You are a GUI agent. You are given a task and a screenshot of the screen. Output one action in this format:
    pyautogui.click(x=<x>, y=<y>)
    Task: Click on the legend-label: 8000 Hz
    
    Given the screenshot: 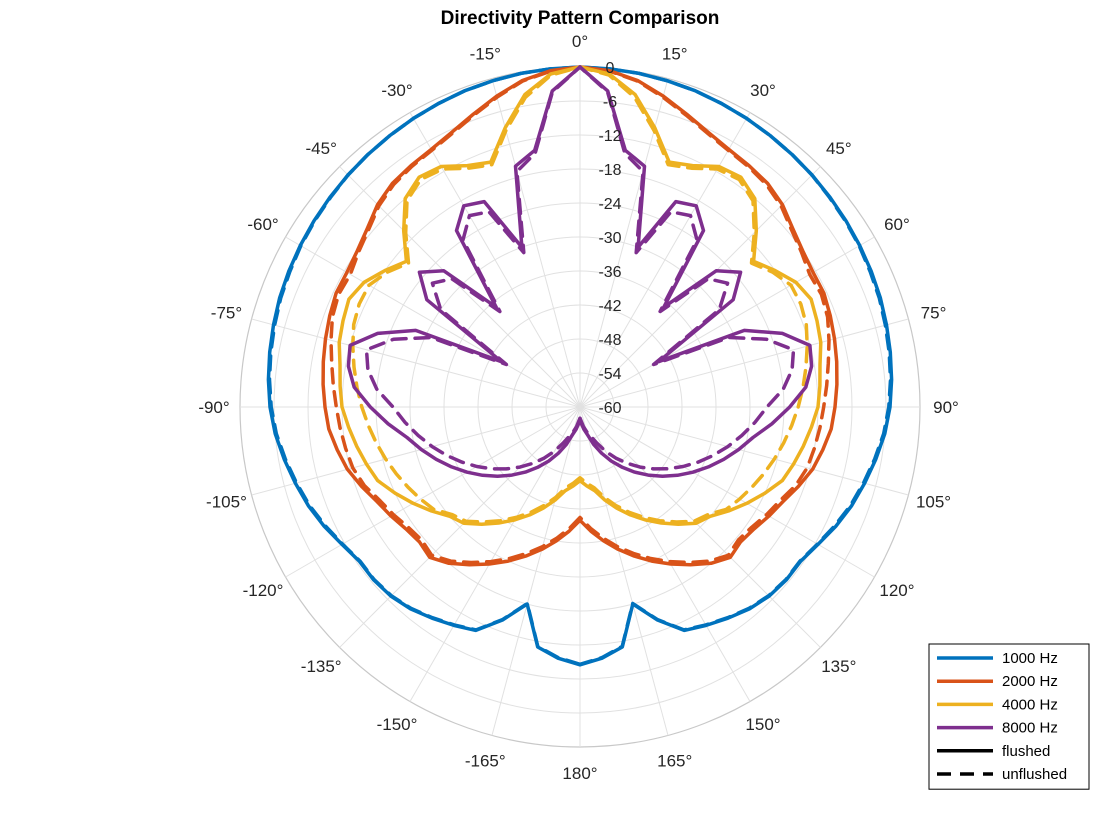 What is the action you would take?
    pyautogui.click(x=1030, y=728)
    